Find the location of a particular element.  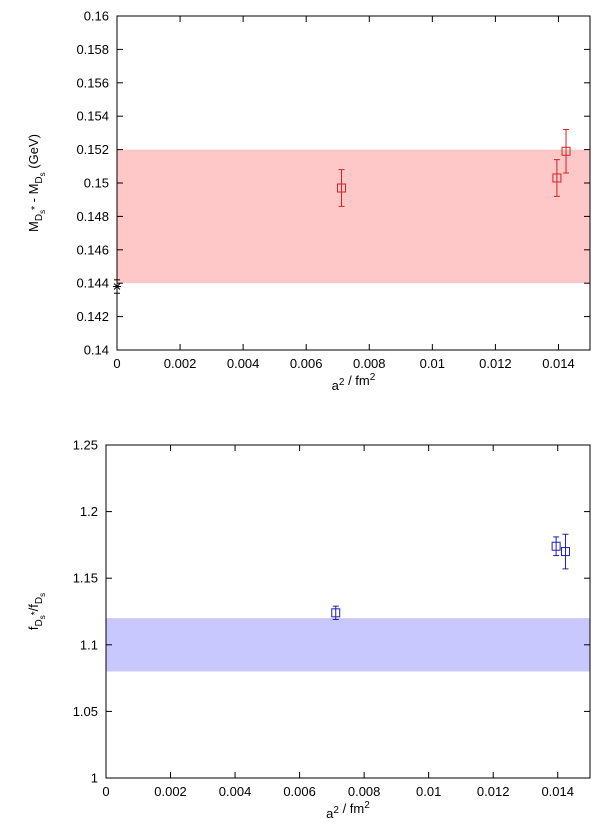

y-tick-label: 0.148 is located at coordinates (92, 216).